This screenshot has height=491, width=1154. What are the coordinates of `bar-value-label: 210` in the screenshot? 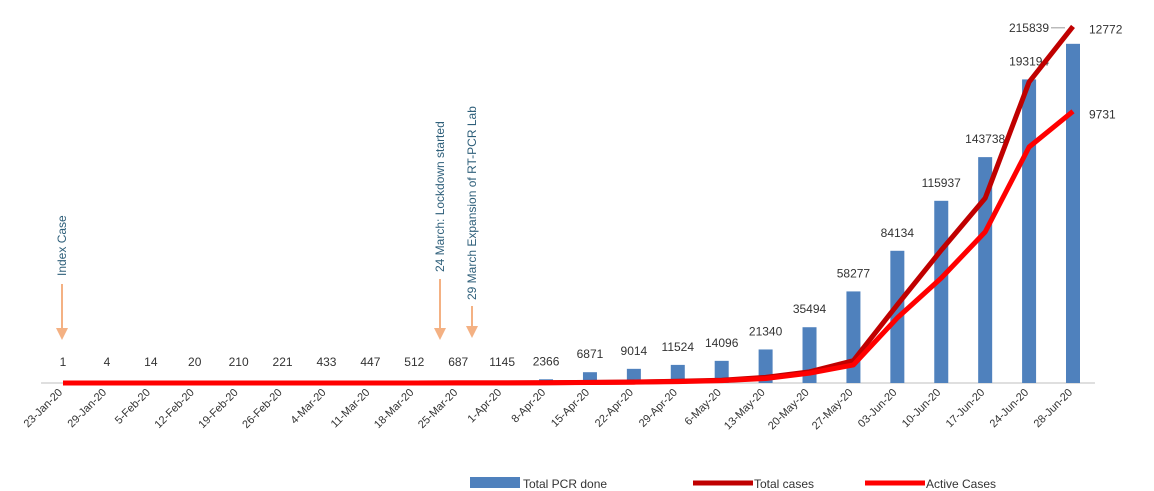 It's located at (239, 362).